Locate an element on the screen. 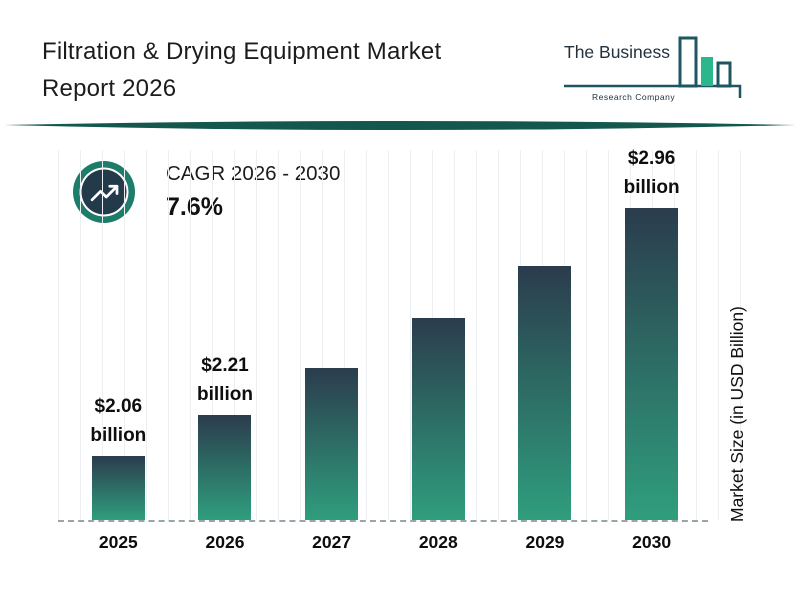  divider-ribbon is located at coordinates (400, 125).